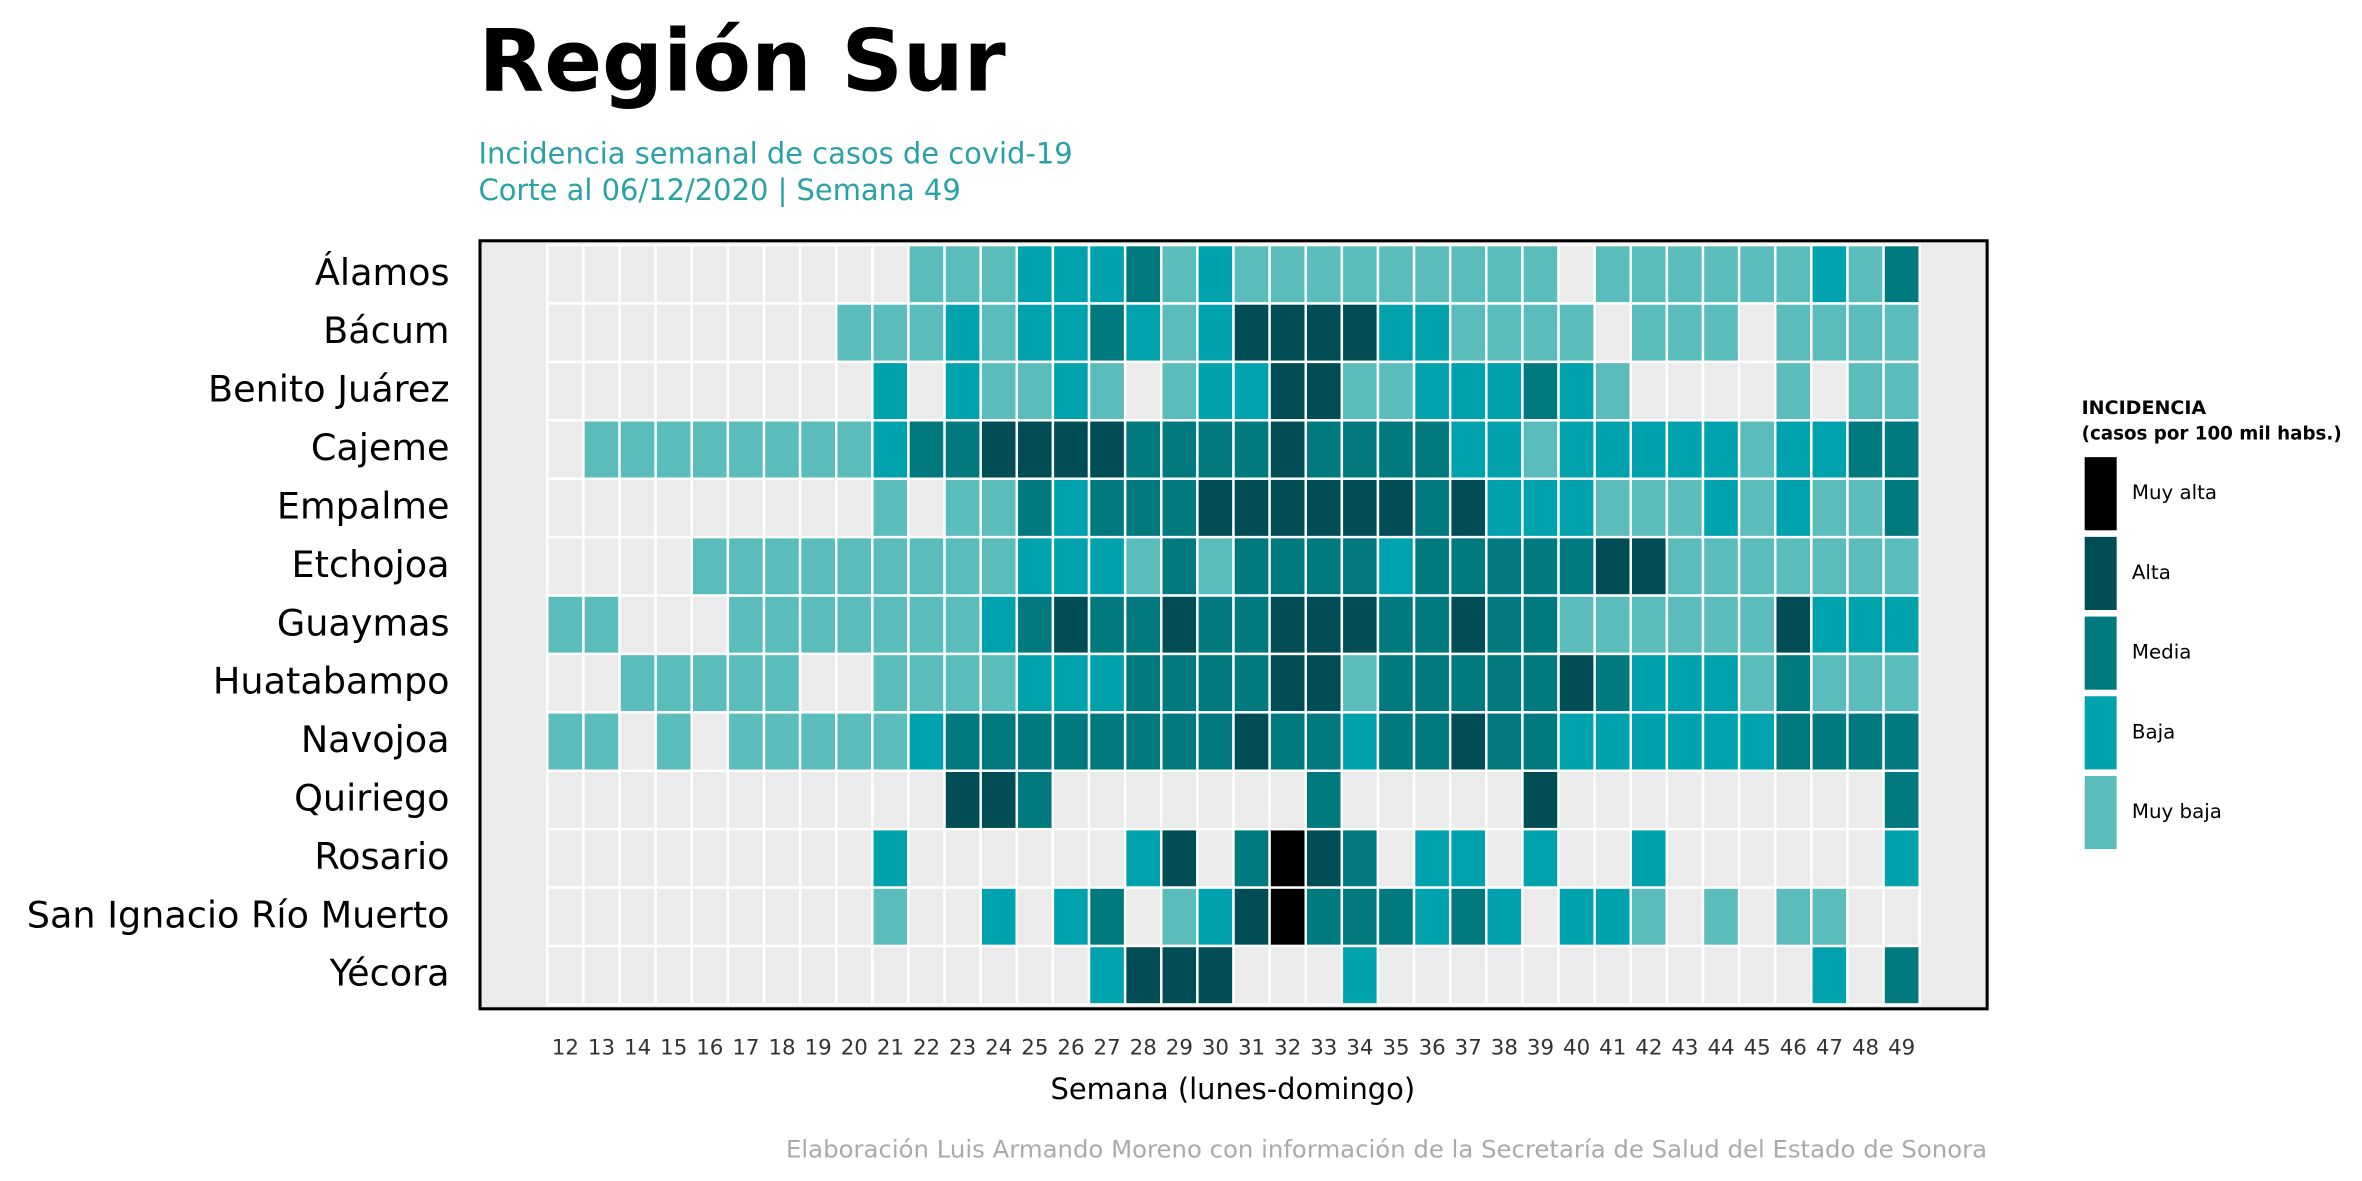 This screenshot has width=2362, height=1181. I want to click on legend-swatch, so click(2100, 573).